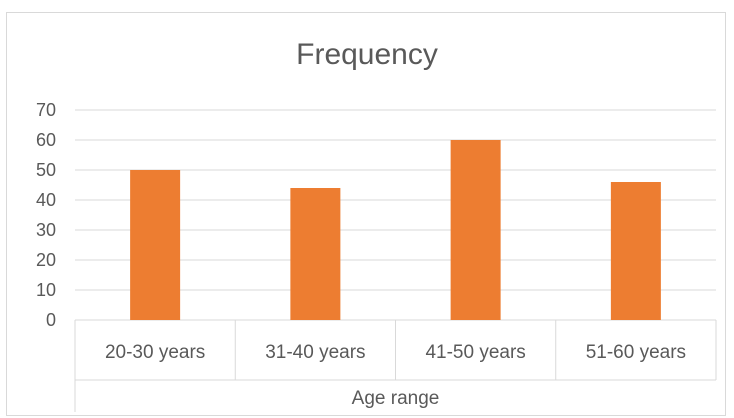 The image size is (734, 418). What do you see at coordinates (46, 140) in the screenshot?
I see `y-tick-label: 60` at bounding box center [46, 140].